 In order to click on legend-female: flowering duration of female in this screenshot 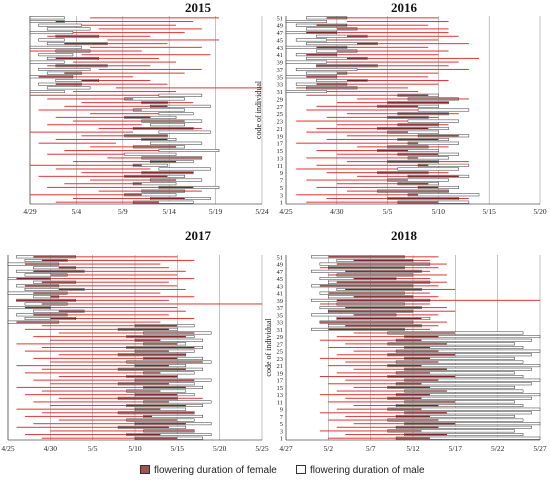, I will do `click(208, 471)`.